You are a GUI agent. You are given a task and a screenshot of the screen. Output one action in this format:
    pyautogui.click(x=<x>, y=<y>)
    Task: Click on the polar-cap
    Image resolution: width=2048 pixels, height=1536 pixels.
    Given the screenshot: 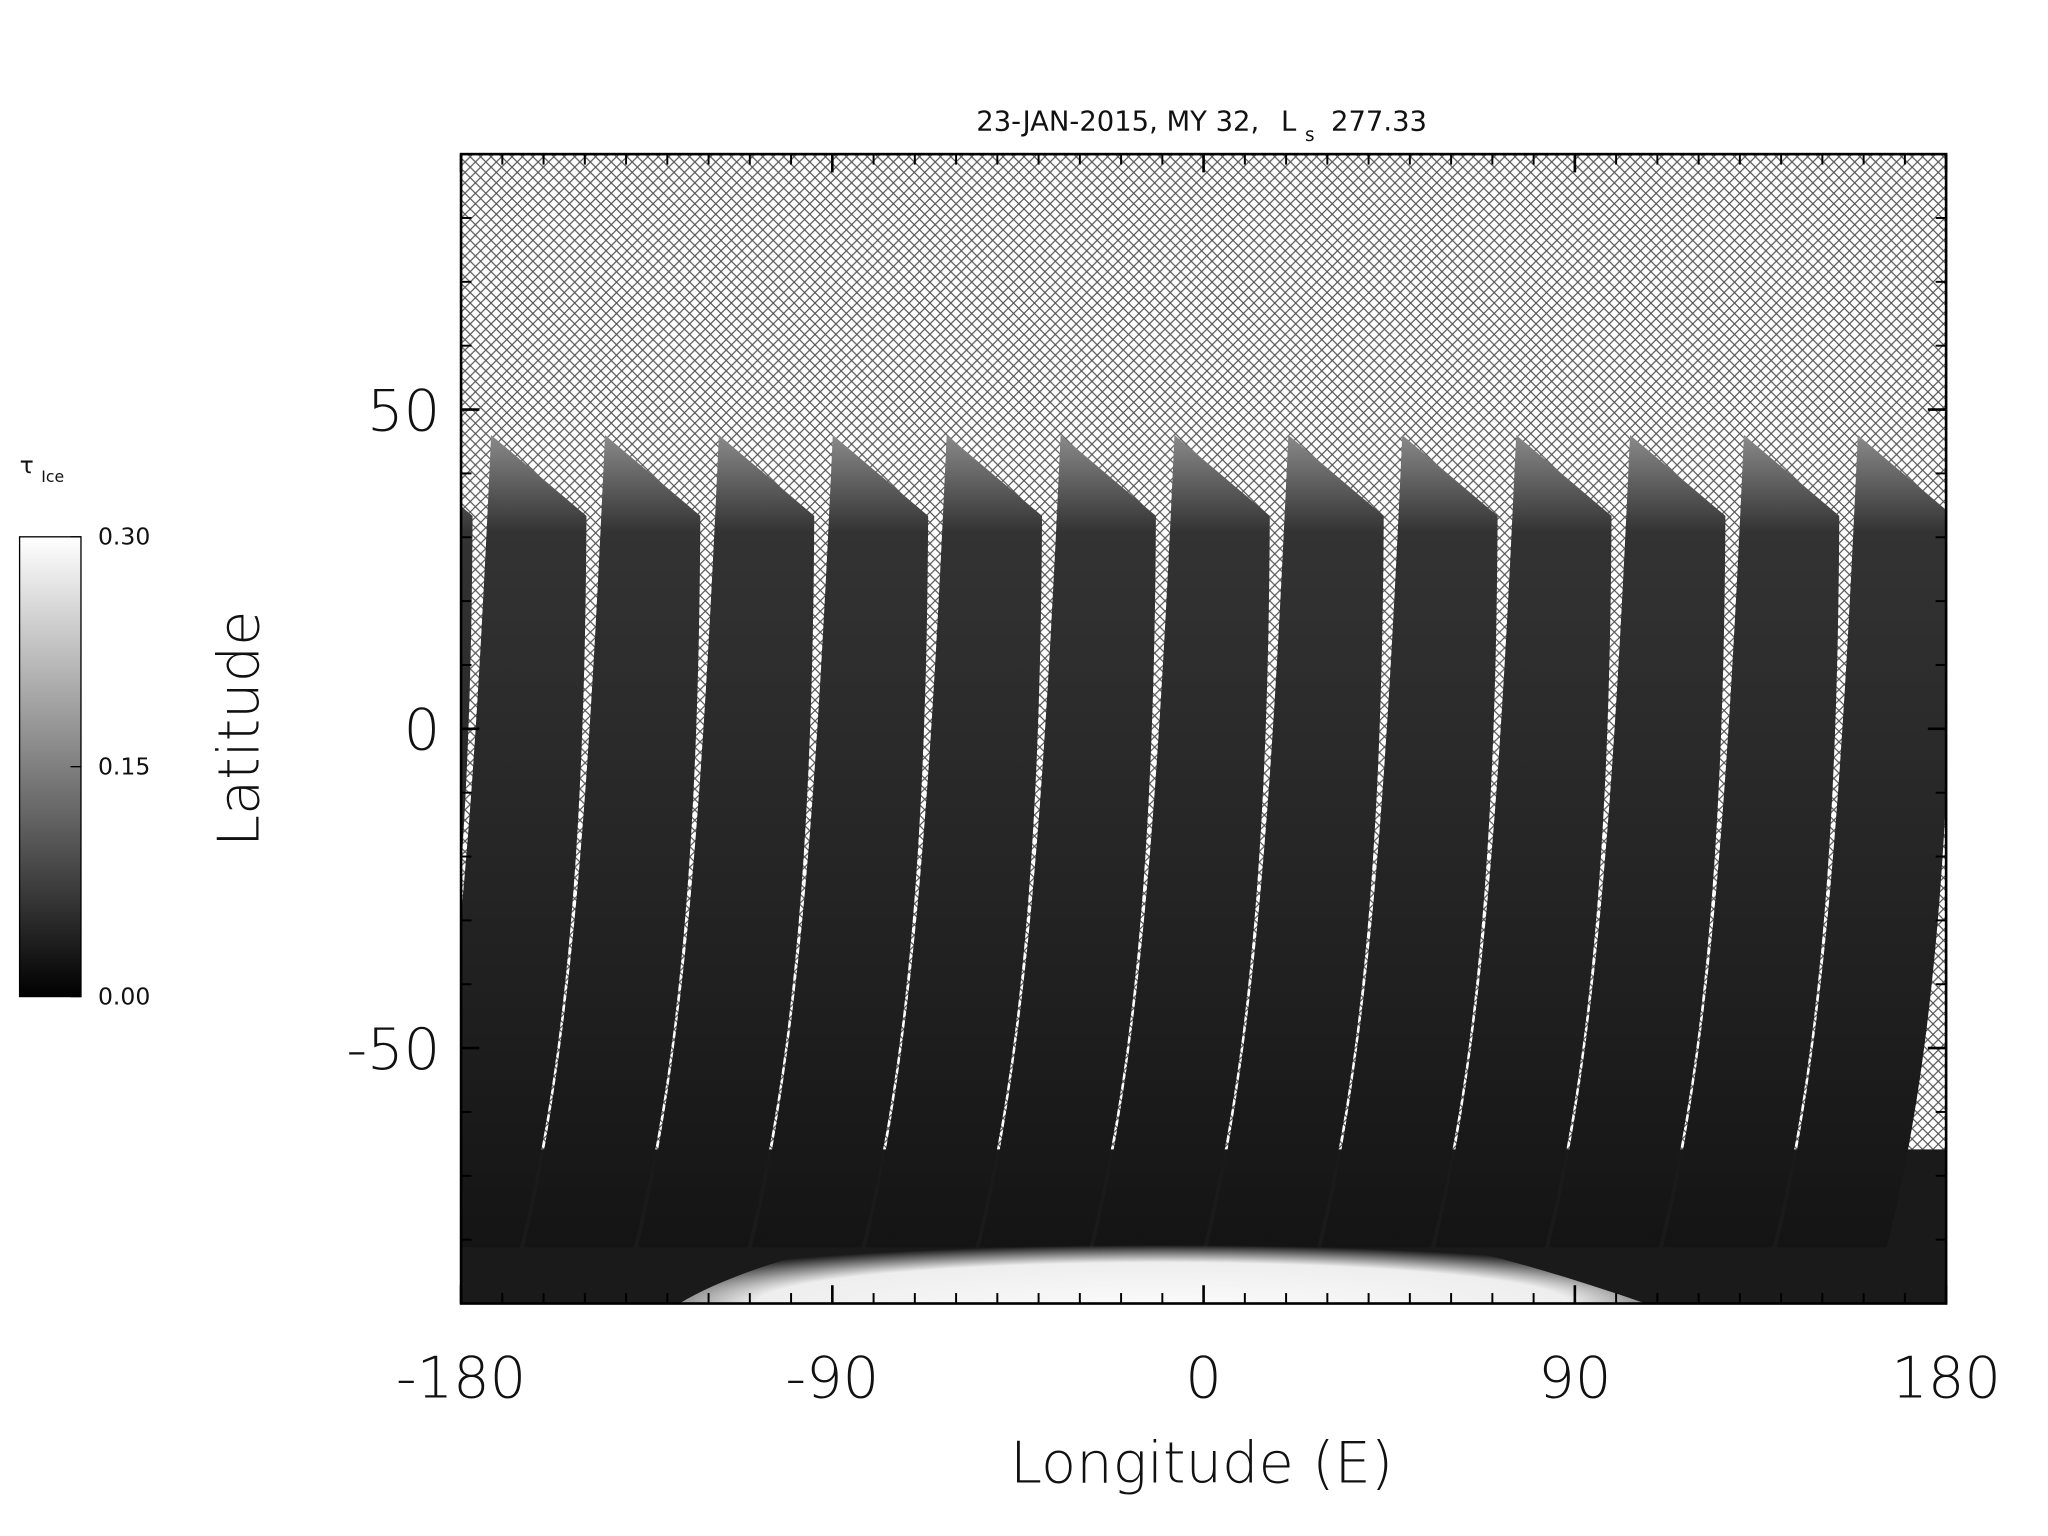 What is the action you would take?
    pyautogui.click(x=1162, y=1254)
    